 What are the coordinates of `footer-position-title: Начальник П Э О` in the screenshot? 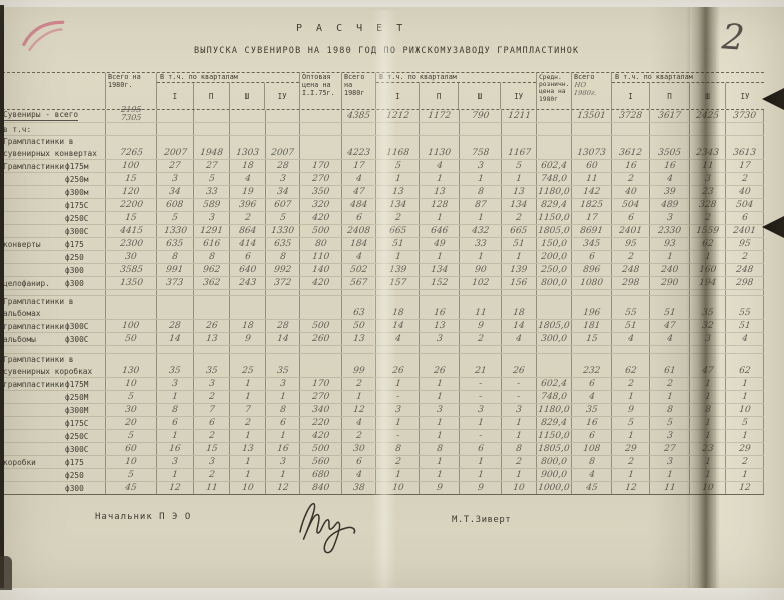 It's located at (143, 517).